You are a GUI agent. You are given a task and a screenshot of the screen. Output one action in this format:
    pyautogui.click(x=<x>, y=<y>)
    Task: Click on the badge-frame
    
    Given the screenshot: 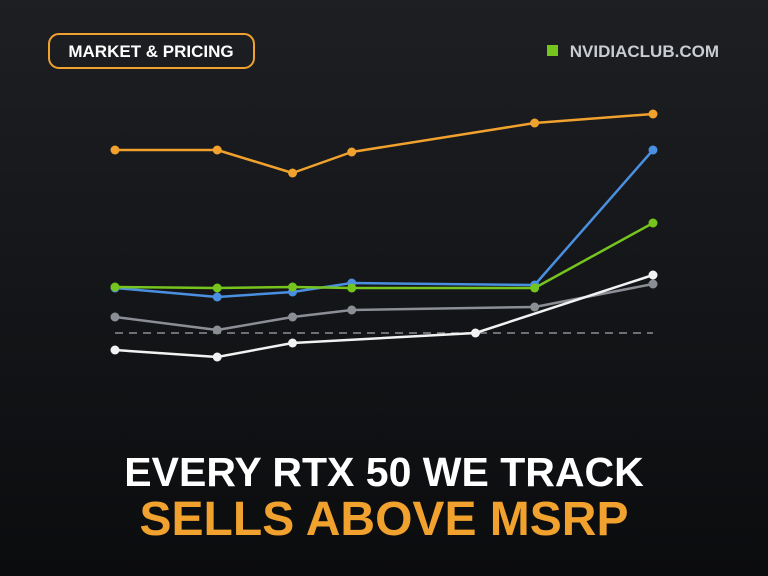 What is the action you would take?
    pyautogui.click(x=151, y=51)
    